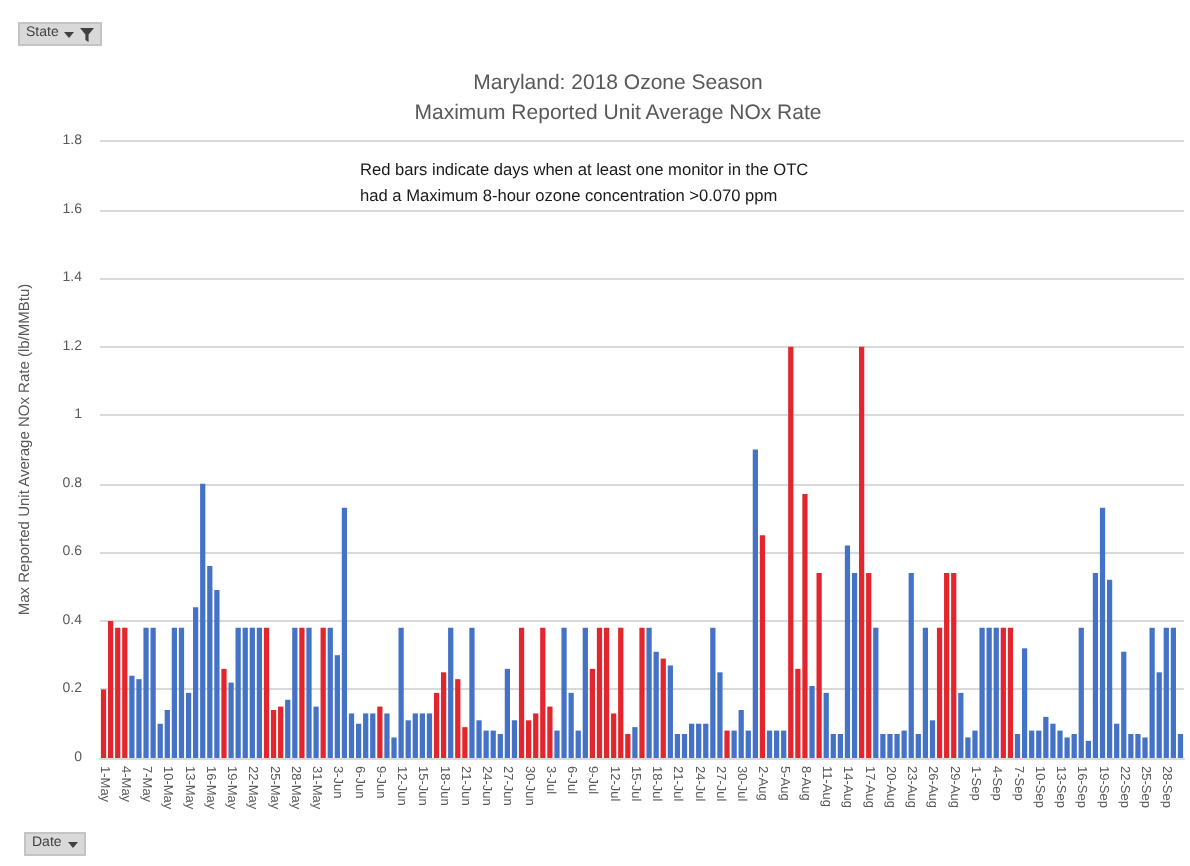 This screenshot has width=1190, height=866. I want to click on annotation: Red bars indicate days when at least one monitor in the OTC had a Maximum 8-hour ozone concentration >0.070 ppm, so click(584, 182).